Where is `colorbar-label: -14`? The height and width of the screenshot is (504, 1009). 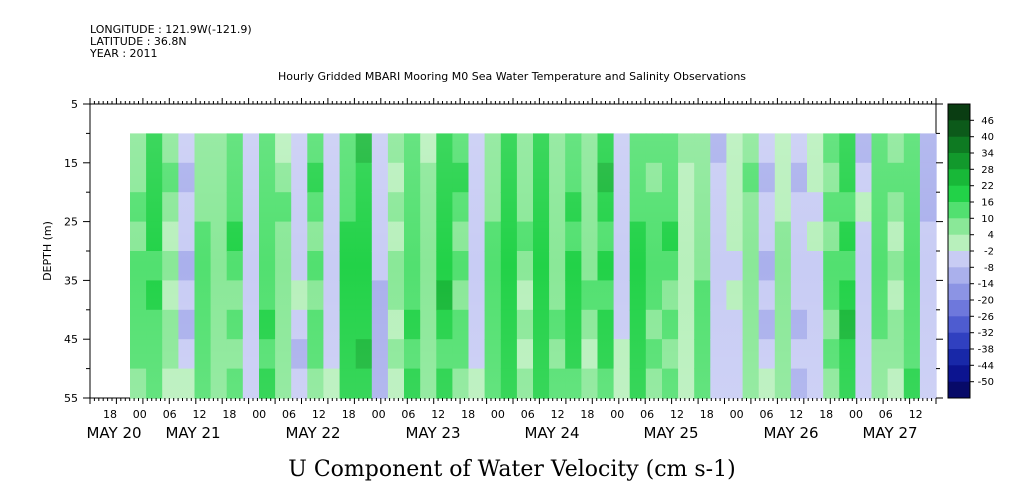
colorbar-label: -14 is located at coordinates (986, 284).